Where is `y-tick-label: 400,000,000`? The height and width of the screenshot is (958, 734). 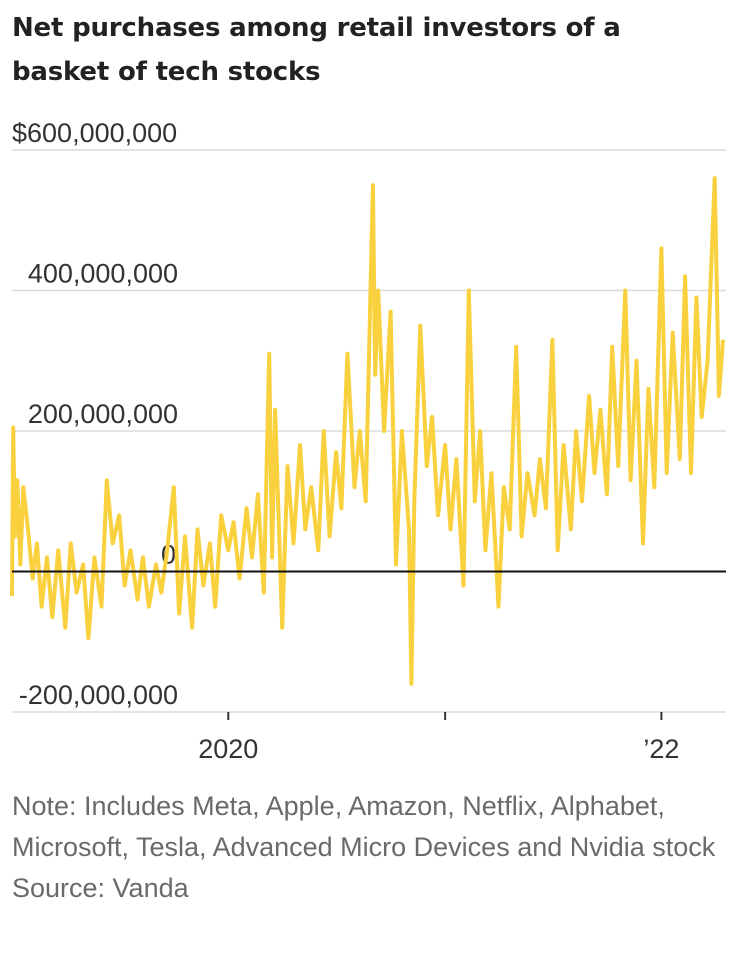
y-tick-label: 400,000,000 is located at coordinates (103, 274).